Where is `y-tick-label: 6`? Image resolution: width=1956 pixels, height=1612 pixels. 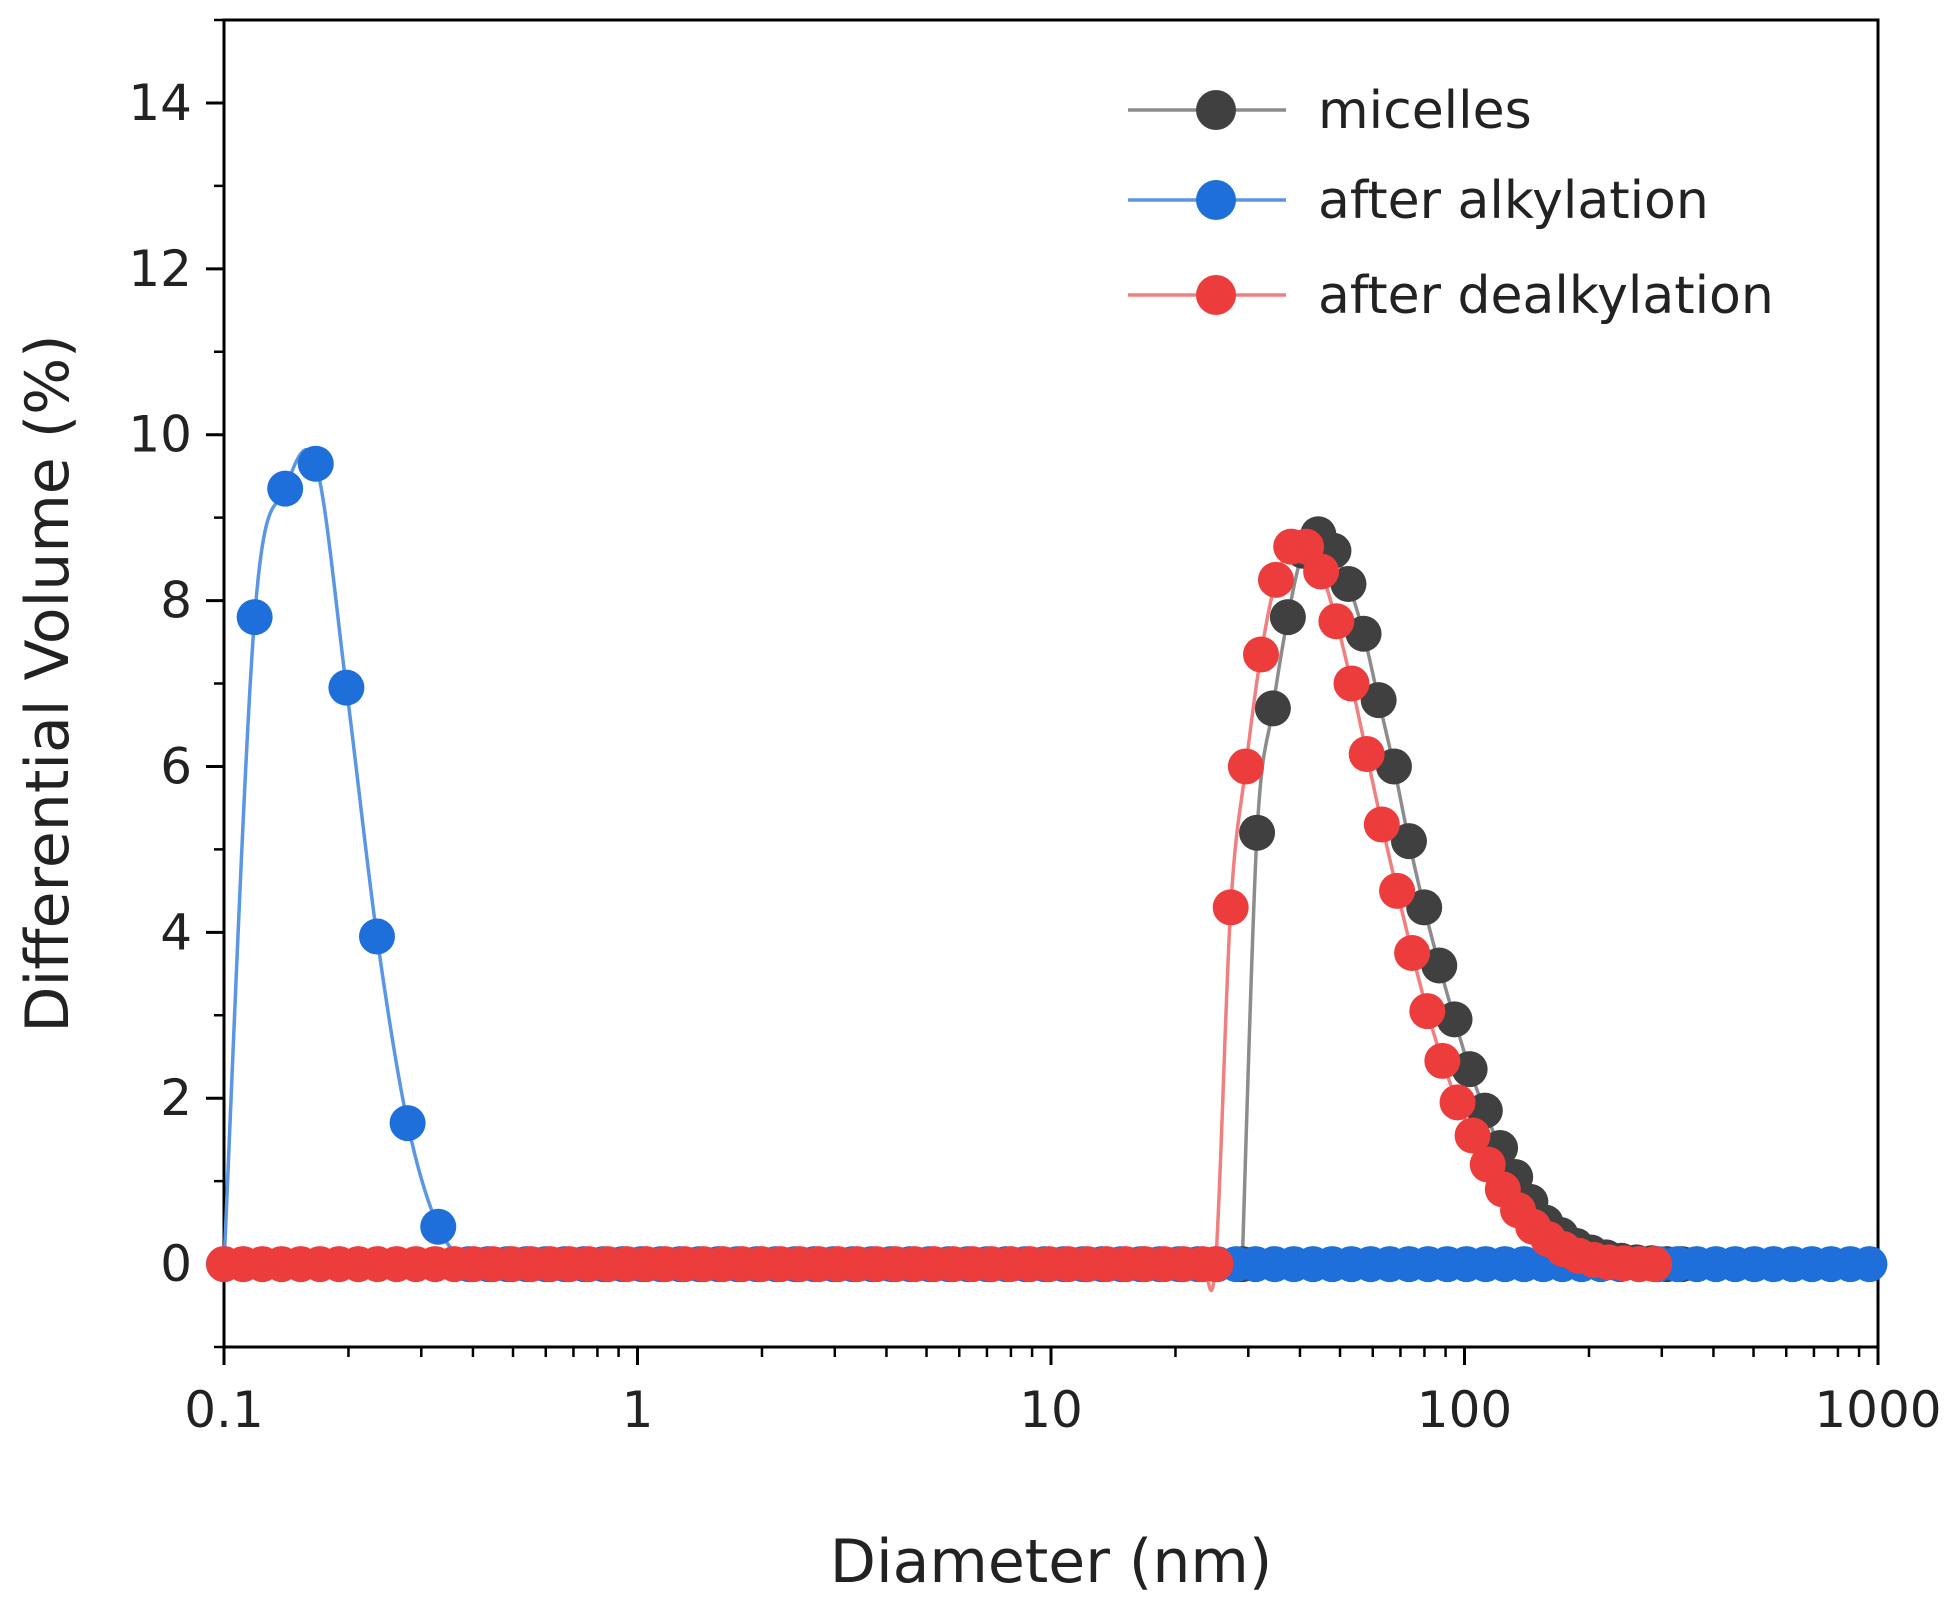
y-tick-label: 6 is located at coordinates (176, 766).